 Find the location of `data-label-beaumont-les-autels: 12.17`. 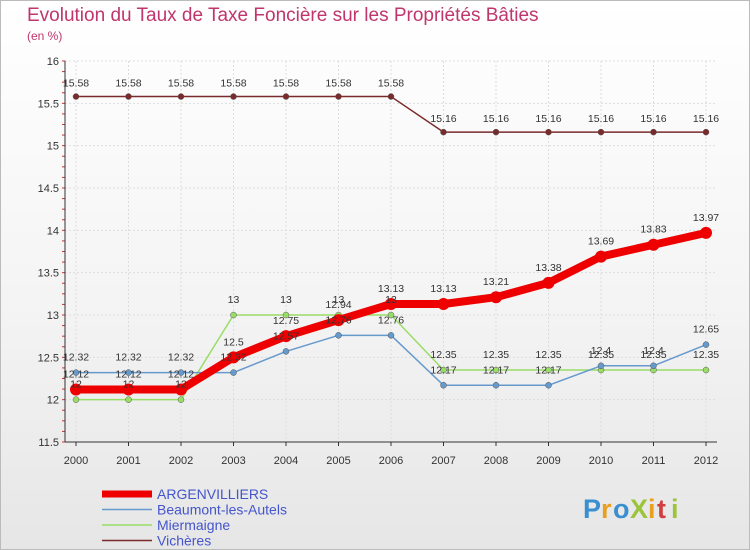

data-label-beaumont-les-autels: 12.17 is located at coordinates (496, 370).